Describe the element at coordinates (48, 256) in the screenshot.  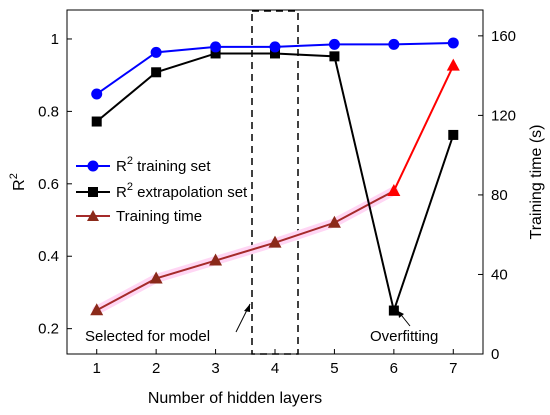
I see `y-left-tick-label: 0.4` at that location.